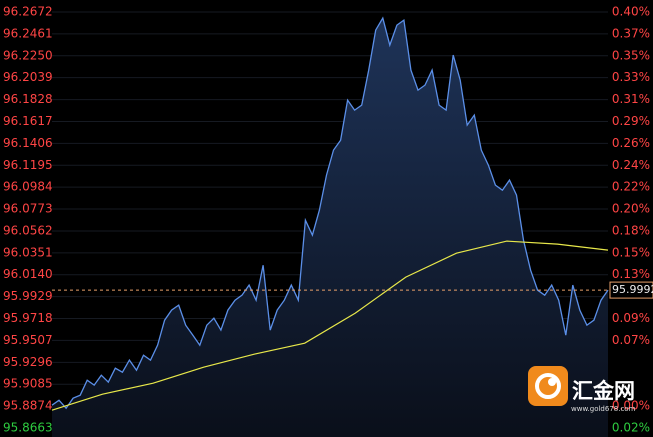 The height and width of the screenshot is (437, 653). I want to click on y2-tick-label: 0.35%, so click(631, 55).